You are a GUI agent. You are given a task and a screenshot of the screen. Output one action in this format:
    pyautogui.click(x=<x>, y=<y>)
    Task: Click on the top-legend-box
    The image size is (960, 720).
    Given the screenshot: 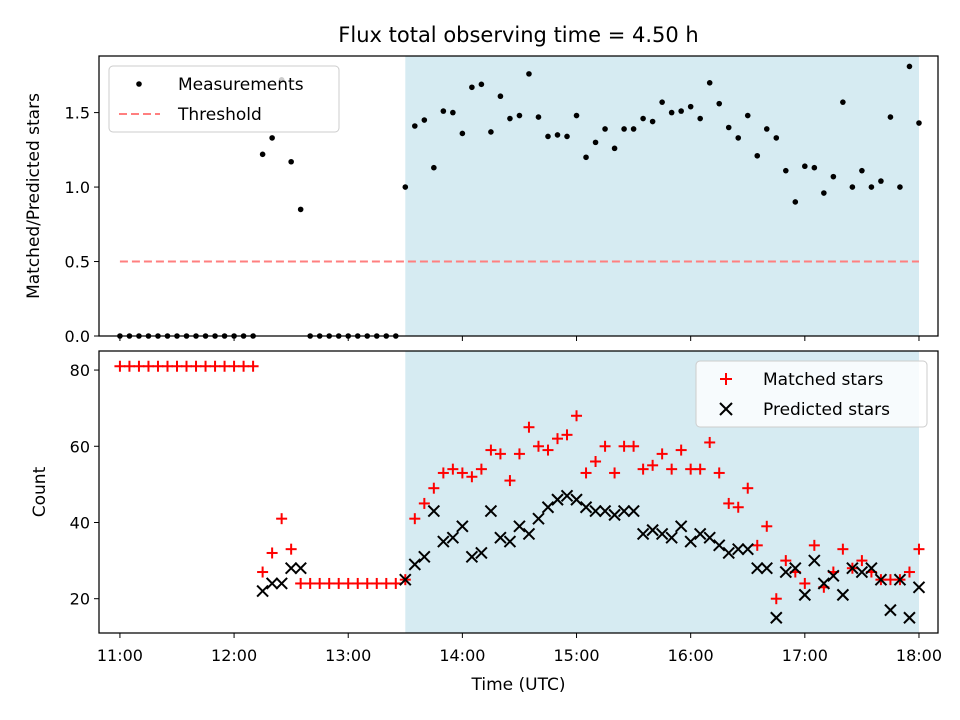 What is the action you would take?
    pyautogui.click(x=224, y=99)
    